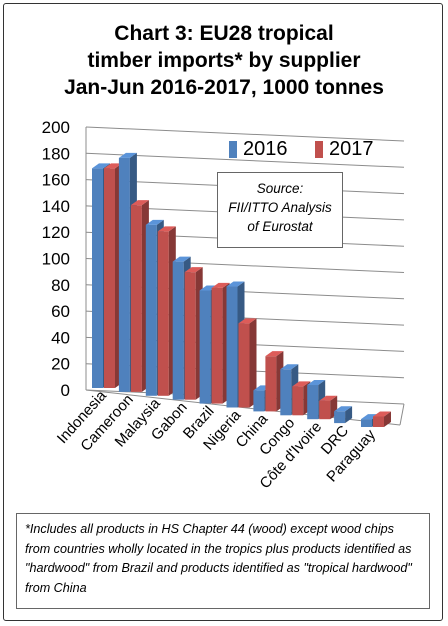  Describe the element at coordinates (56, 206) in the screenshot. I see `y-tick-label: 140` at that location.